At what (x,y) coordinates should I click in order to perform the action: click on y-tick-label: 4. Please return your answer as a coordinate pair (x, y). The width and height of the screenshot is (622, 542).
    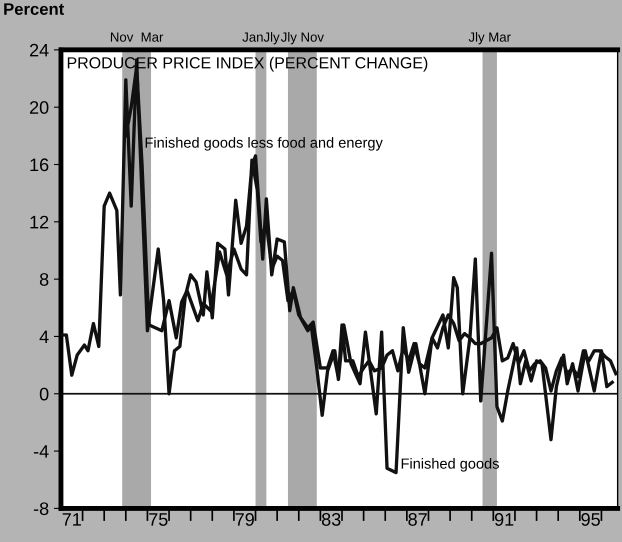
    Looking at the image, I should click on (44, 336).